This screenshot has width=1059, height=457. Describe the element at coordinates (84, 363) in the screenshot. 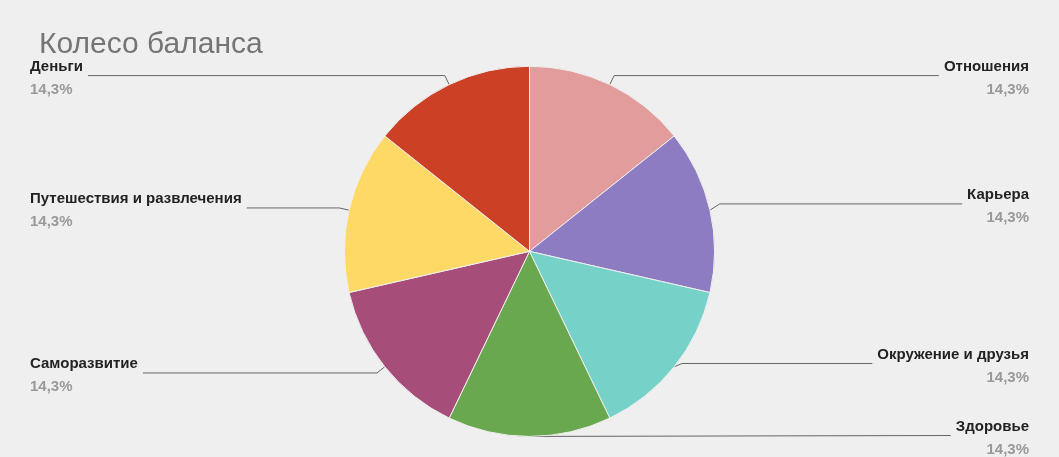

I see `slice-label: Саморазвитие` at that location.